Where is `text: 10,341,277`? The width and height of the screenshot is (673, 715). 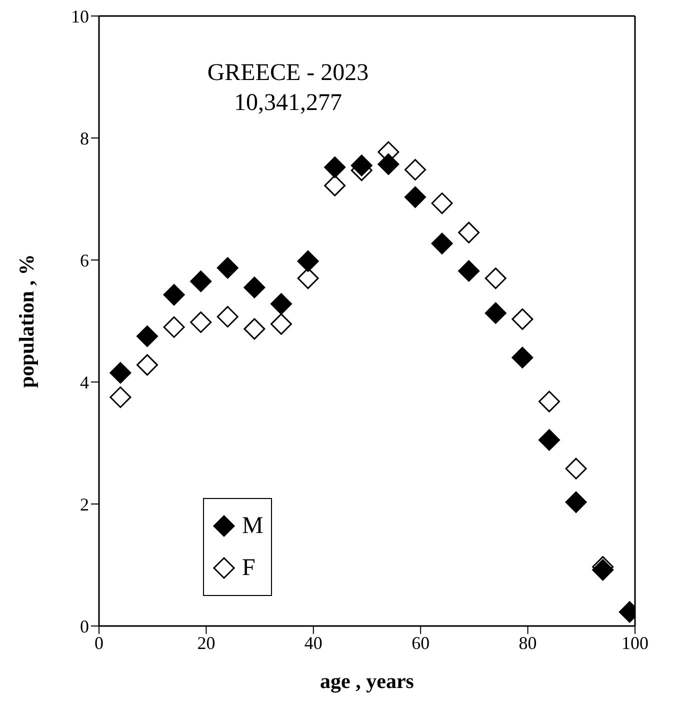
text: 10,341,277 is located at coordinates (288, 103).